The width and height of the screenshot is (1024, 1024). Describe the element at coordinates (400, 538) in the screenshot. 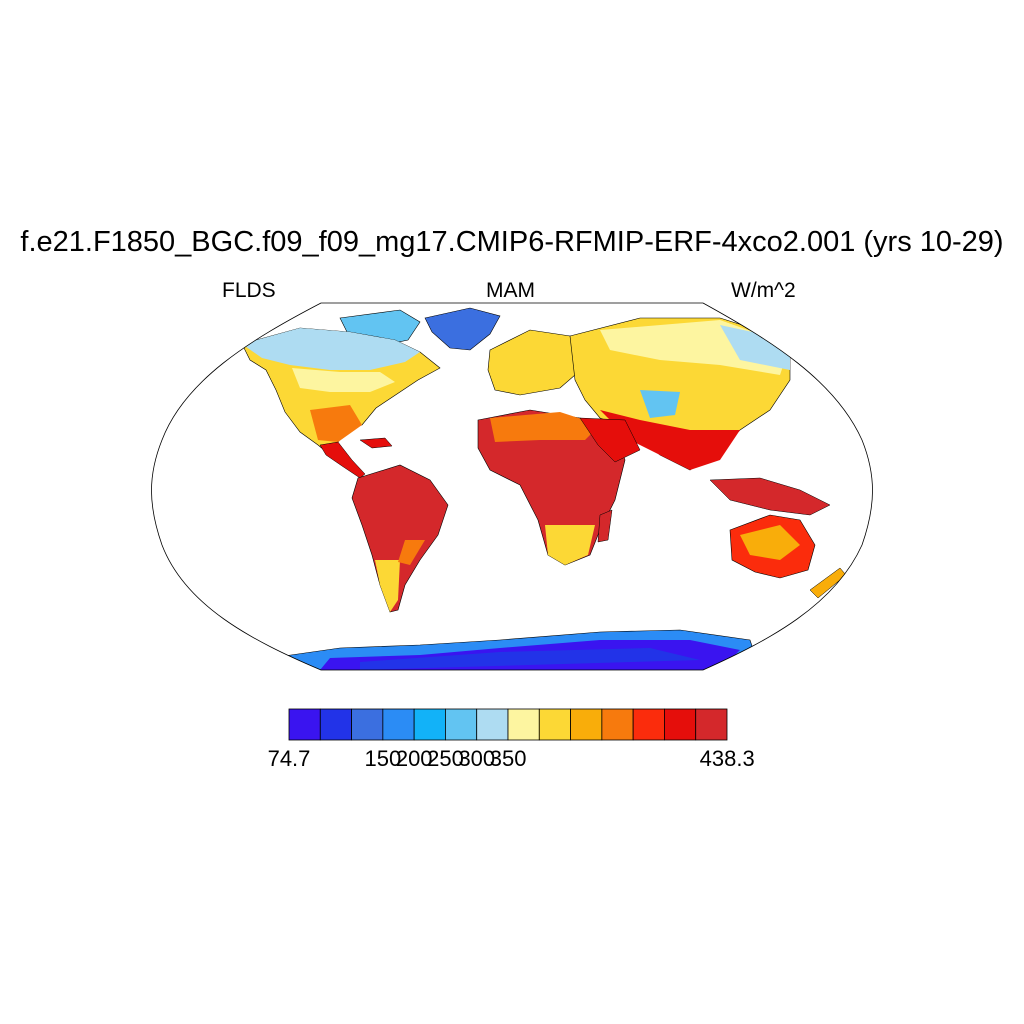

I see `south-america` at that location.